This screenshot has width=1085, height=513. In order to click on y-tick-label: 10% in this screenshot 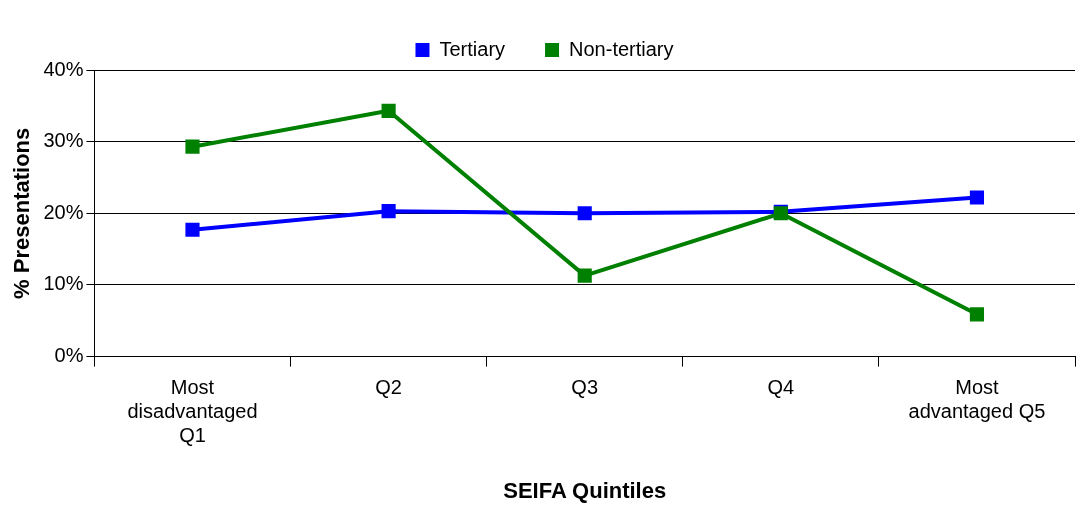, I will do `click(63, 283)`.